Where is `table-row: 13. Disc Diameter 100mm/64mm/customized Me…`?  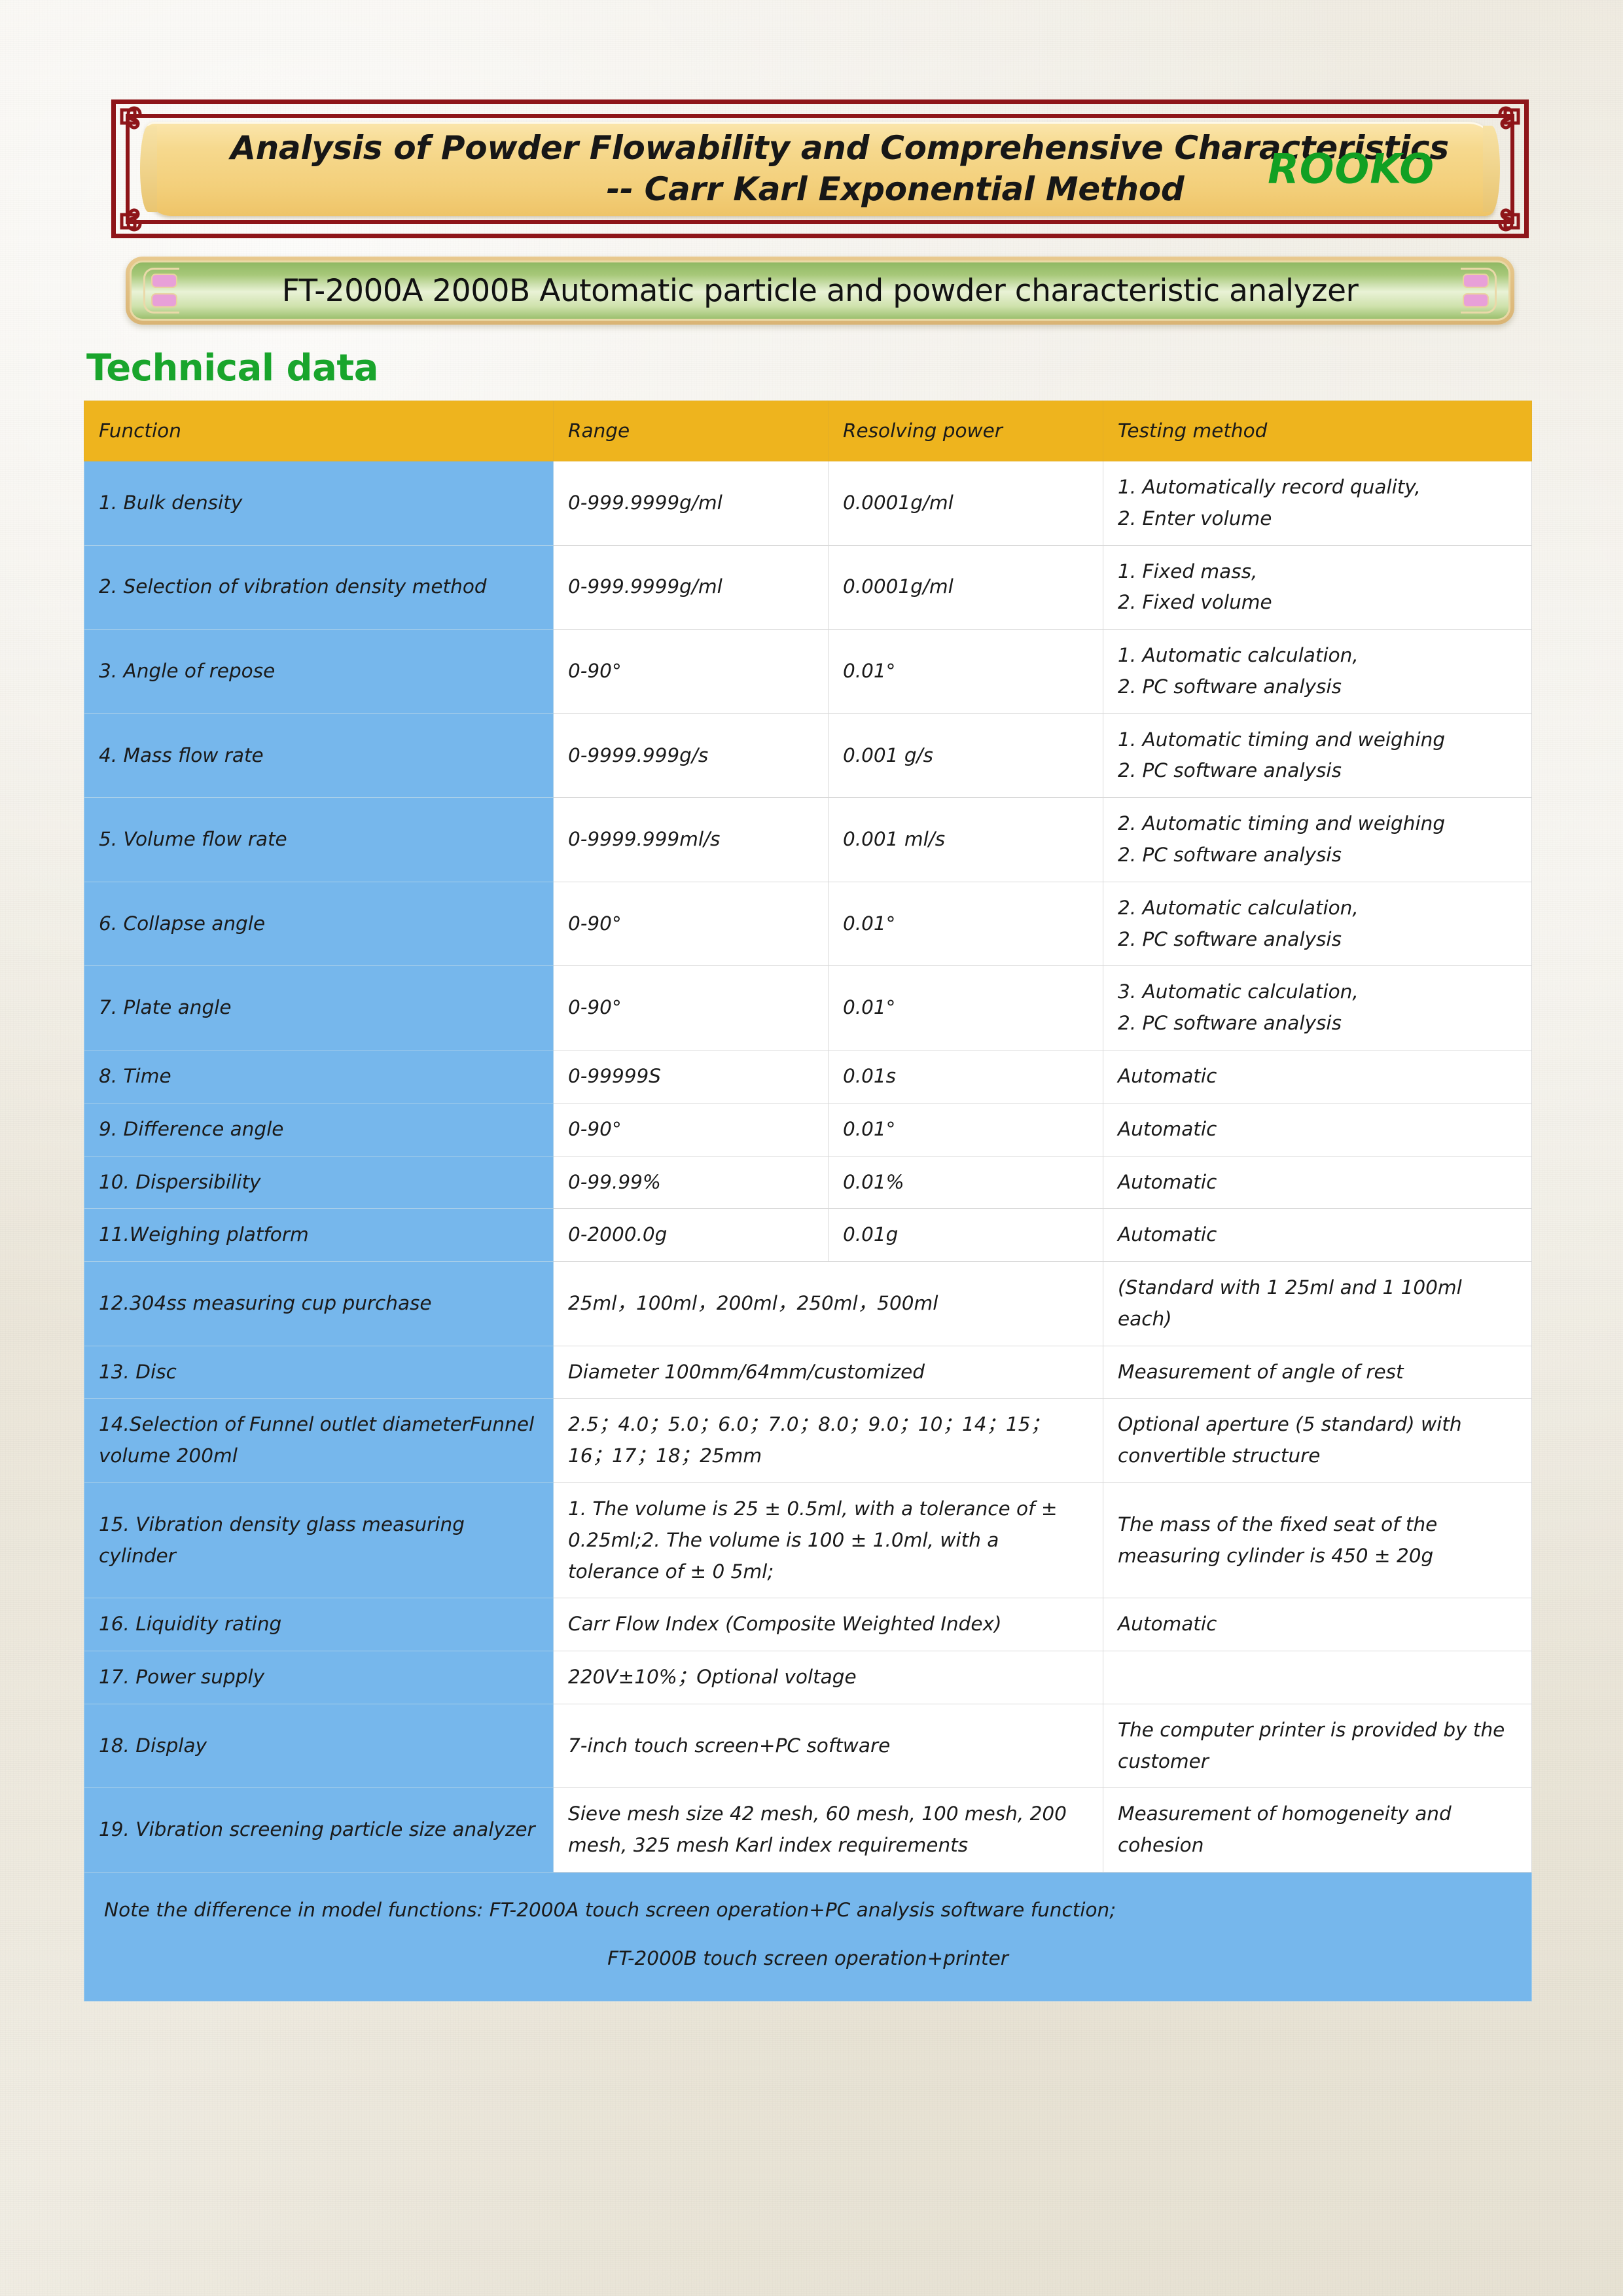 table-row: 13. Disc Diameter 100mm/64mm/customized Me… is located at coordinates (808, 1372).